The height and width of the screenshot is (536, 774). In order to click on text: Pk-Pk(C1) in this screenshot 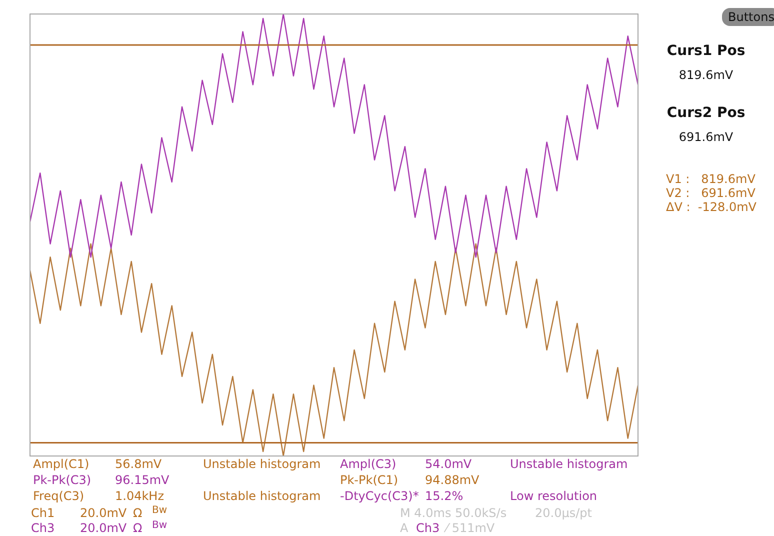, I will do `click(369, 480)`.